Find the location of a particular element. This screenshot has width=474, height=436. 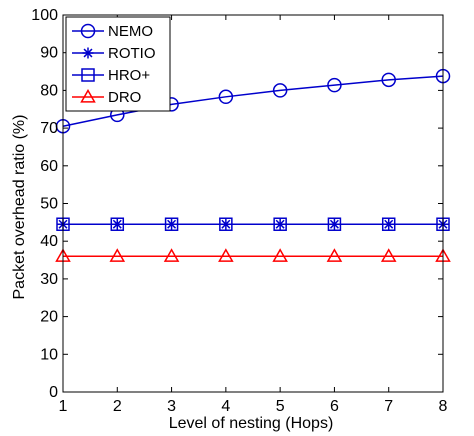

y-tick-label: 10 is located at coordinates (49, 354).